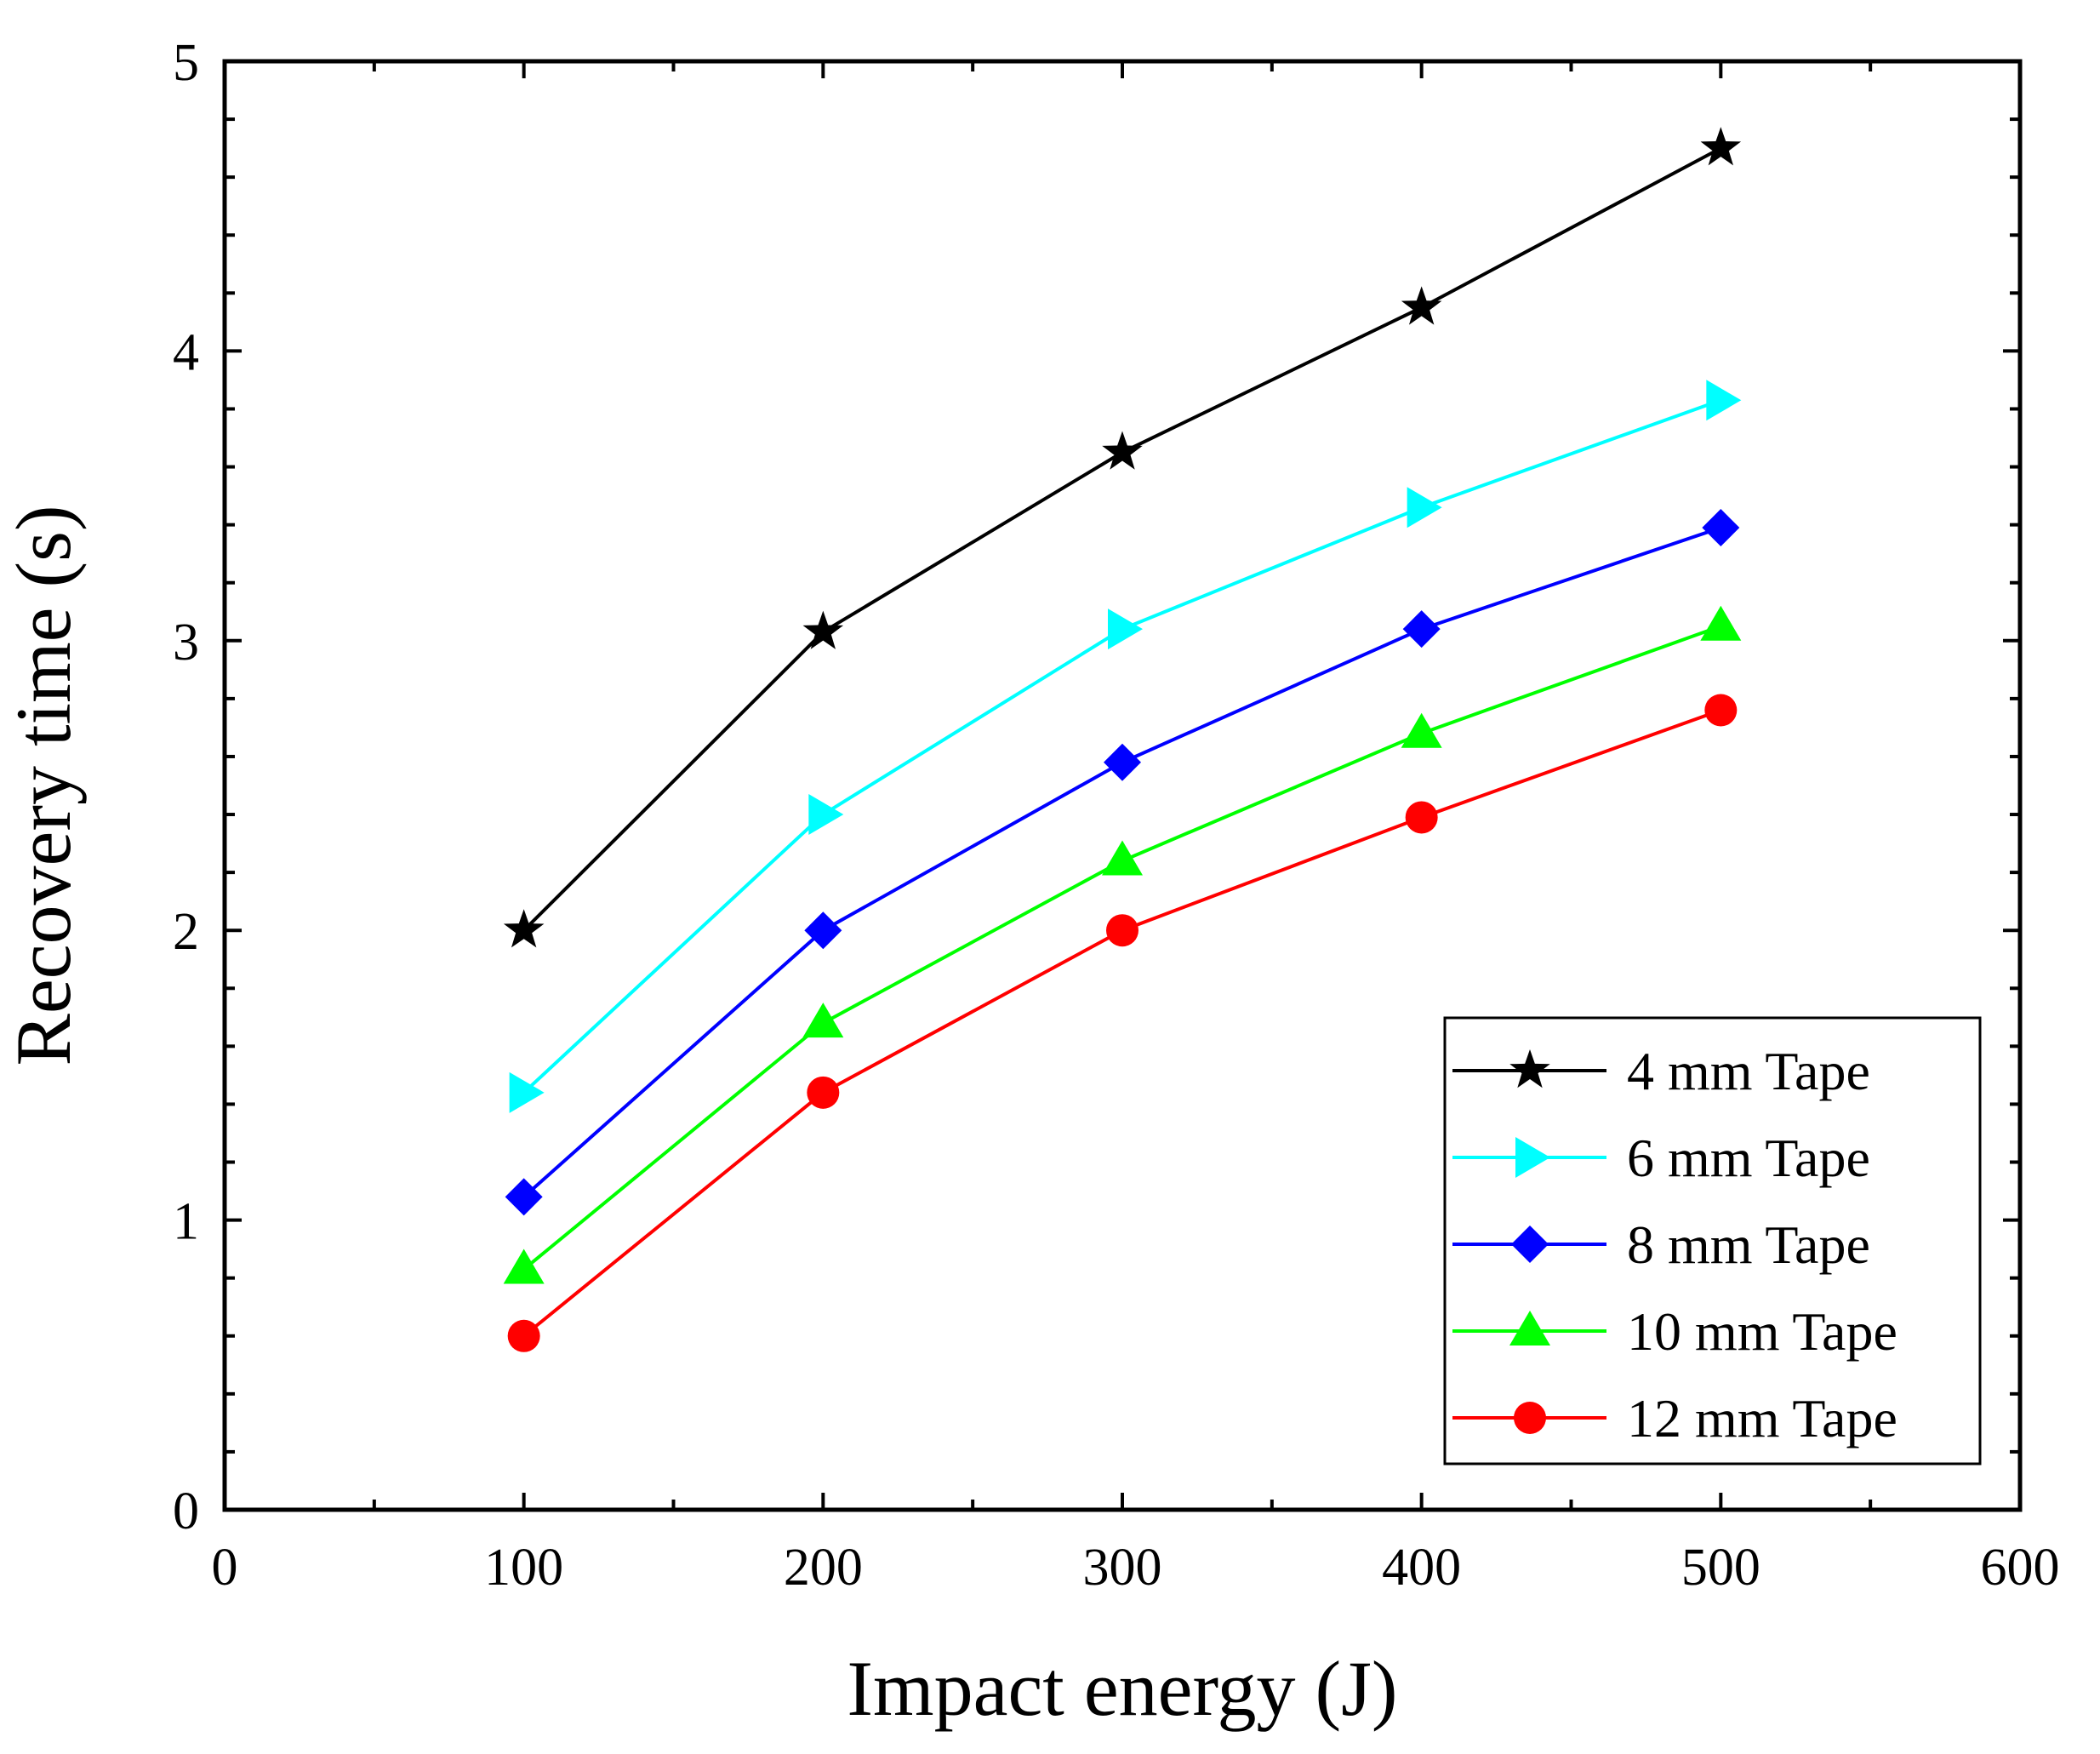 This screenshot has height=1754, width=2100. What do you see at coordinates (186, 1222) in the screenshot?
I see `y-tick-label: 1` at bounding box center [186, 1222].